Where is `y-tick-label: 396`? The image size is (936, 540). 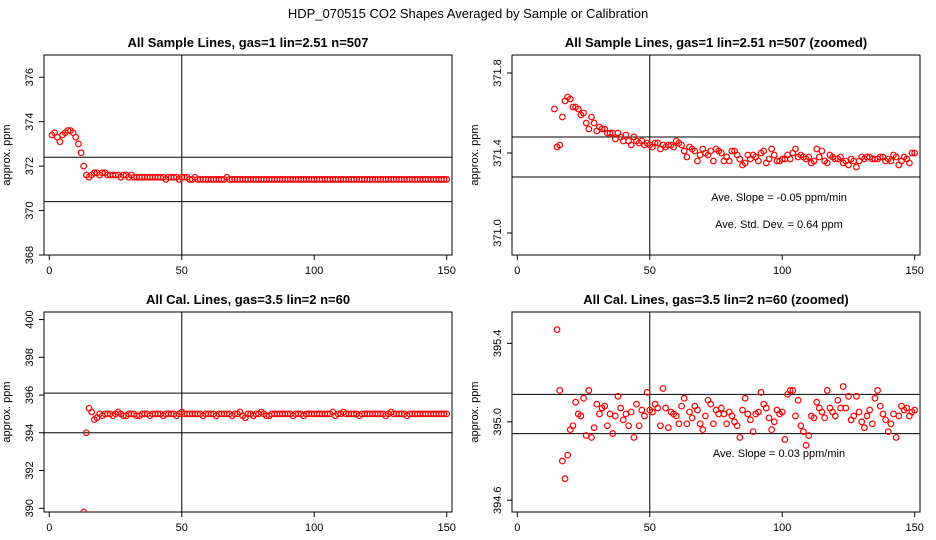
y-tick-label: 396 is located at coordinates (30, 395).